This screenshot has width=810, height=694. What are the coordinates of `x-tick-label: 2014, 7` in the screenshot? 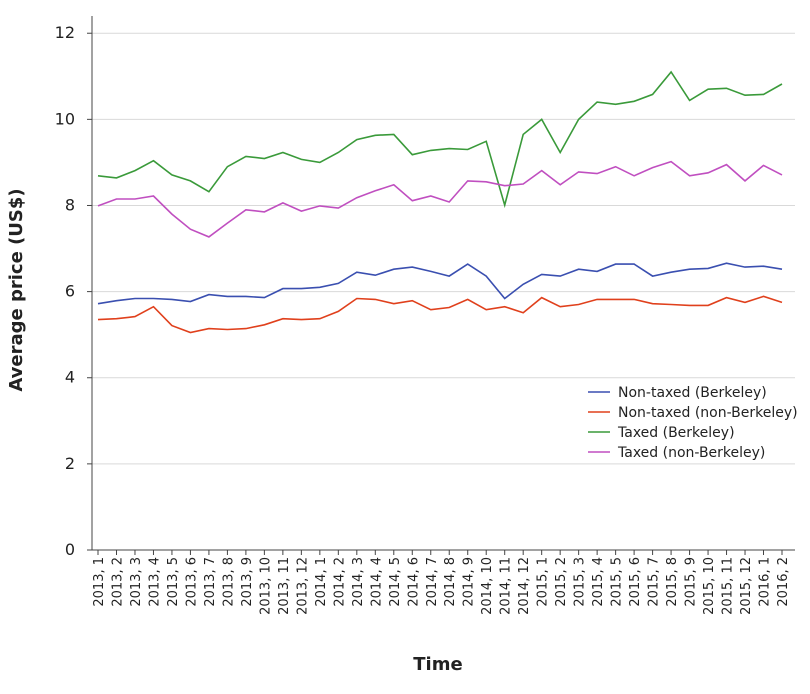 It's located at (432, 582).